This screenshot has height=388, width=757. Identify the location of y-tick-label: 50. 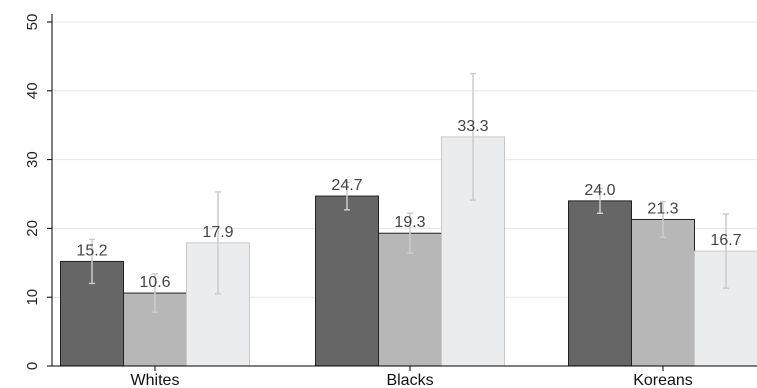
(32, 22).